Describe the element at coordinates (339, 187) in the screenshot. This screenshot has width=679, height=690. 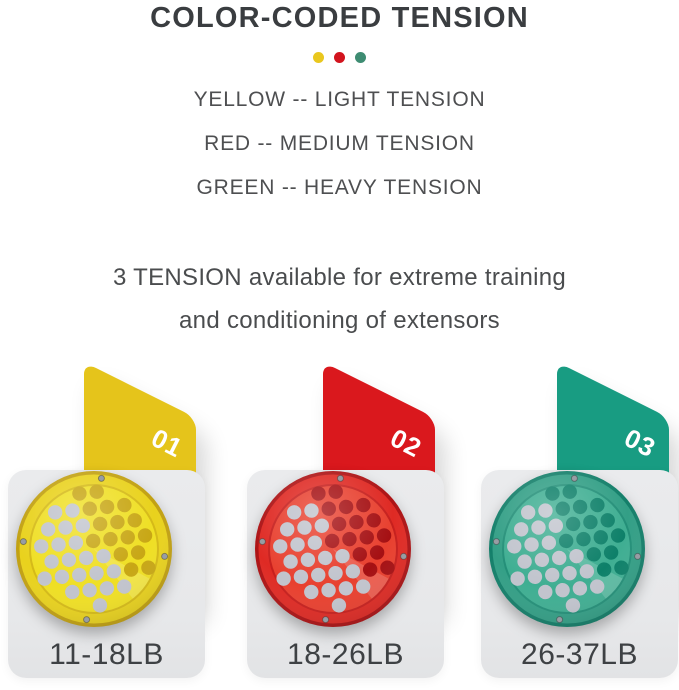
I see `legend-line-green: GREEN -- HEAVY TENSION` at that location.